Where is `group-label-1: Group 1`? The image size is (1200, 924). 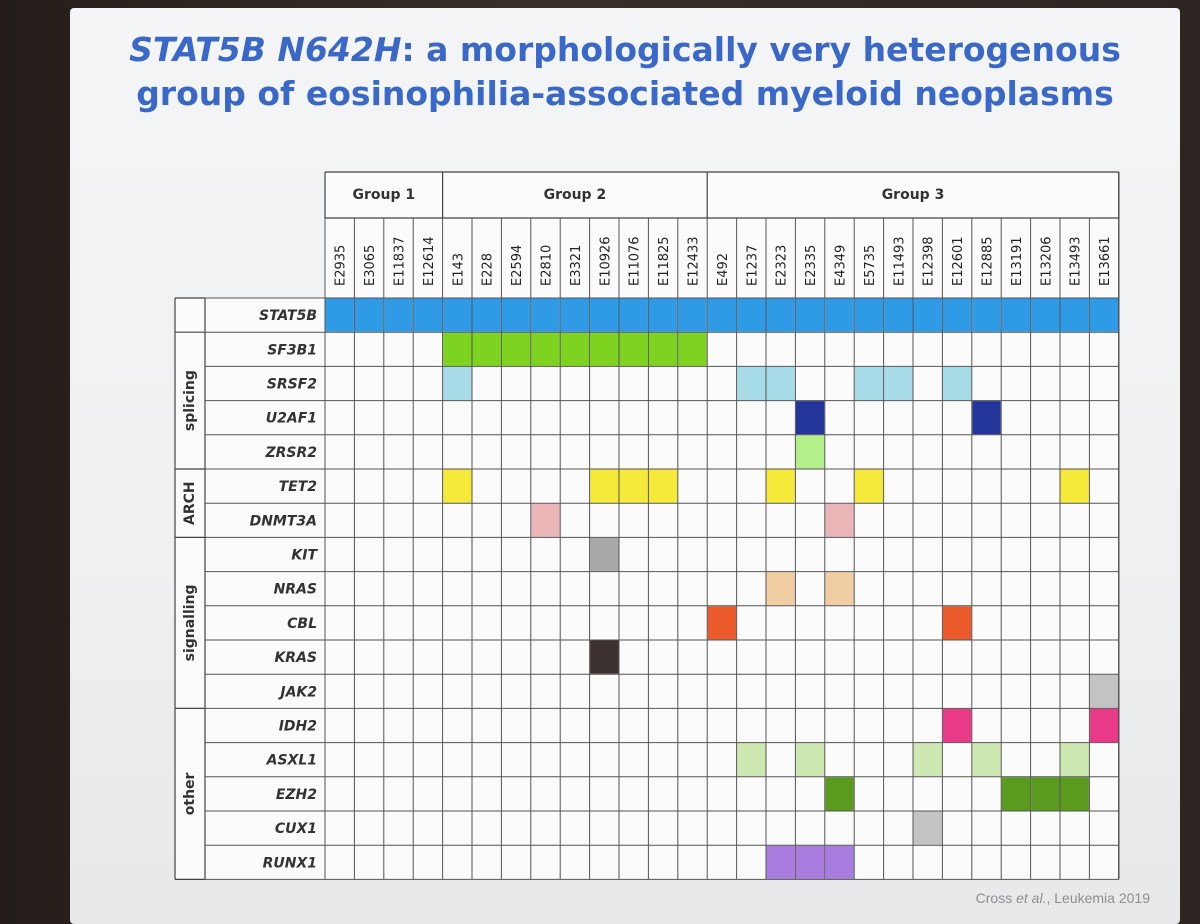 group-label-1: Group 1 is located at coordinates (383, 195).